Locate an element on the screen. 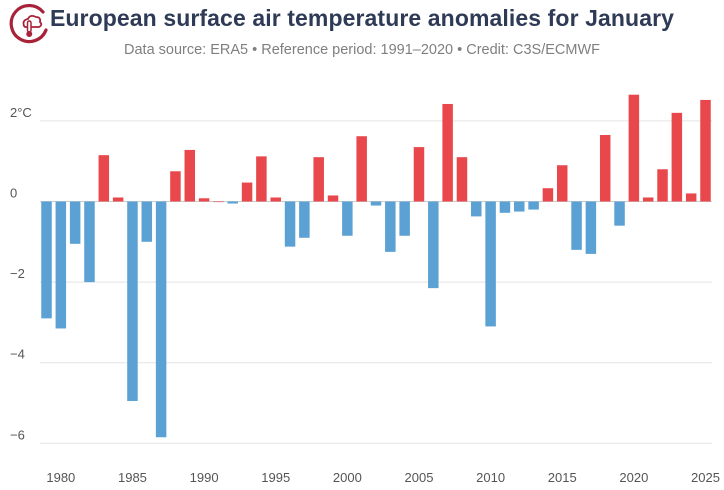  bar-1982 is located at coordinates (89, 242).